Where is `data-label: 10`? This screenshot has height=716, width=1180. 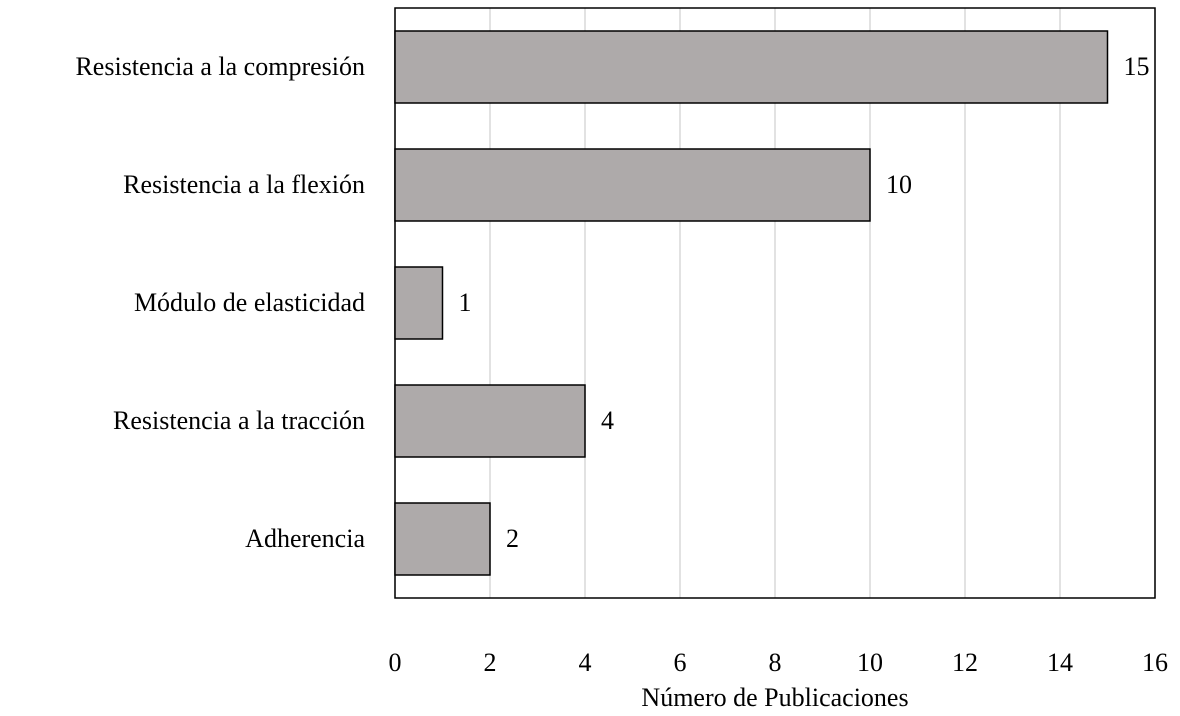
data-label: 10 is located at coordinates (899, 184).